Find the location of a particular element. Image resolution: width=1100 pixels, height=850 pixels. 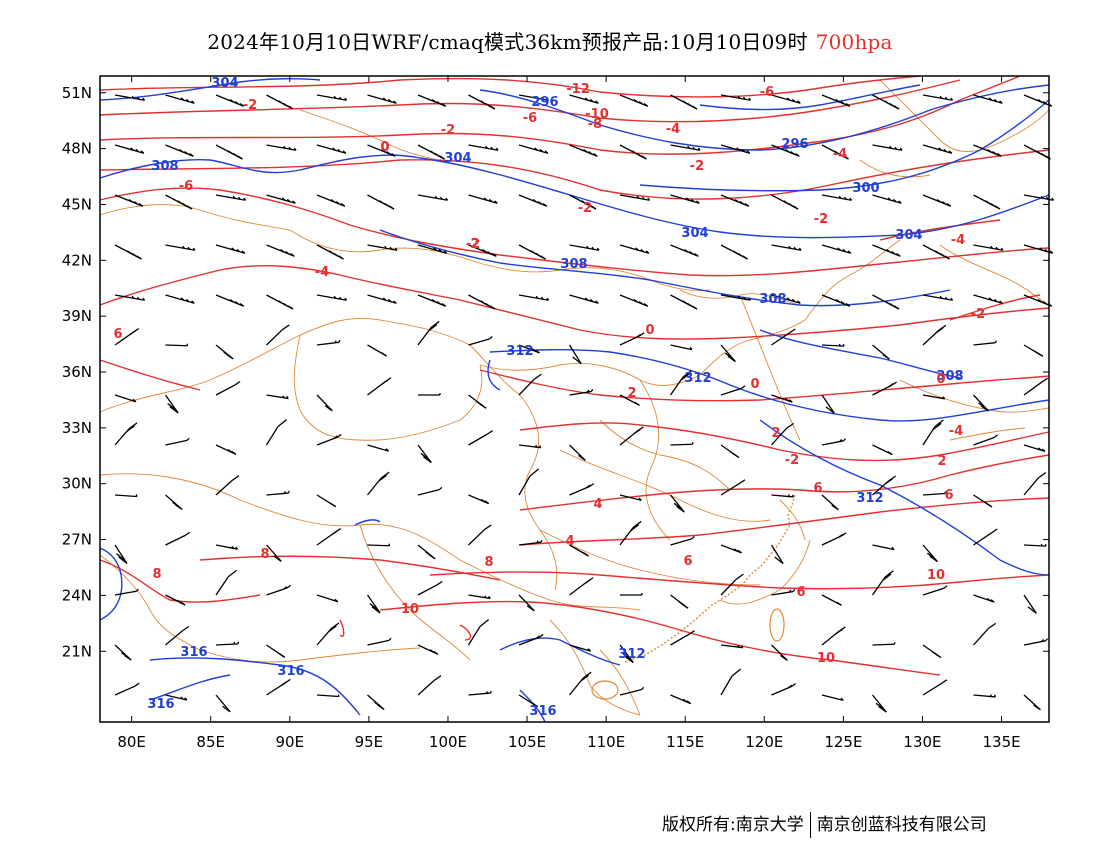

lat-label: 33N is located at coordinates (77, 428).